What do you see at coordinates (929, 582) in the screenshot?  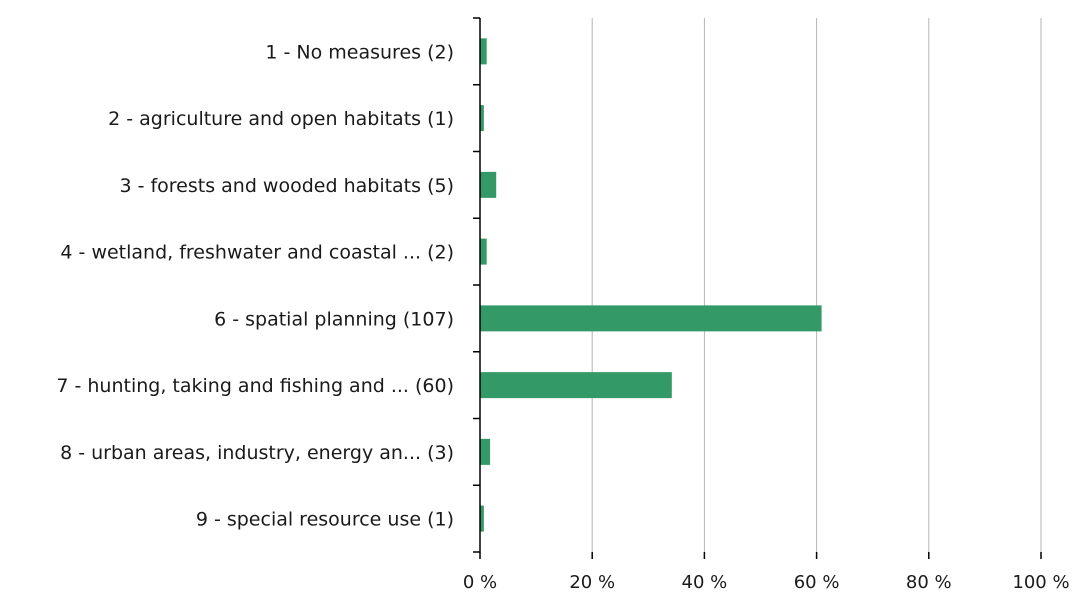 I see `x-tick-label-80: 80 %` at bounding box center [929, 582].